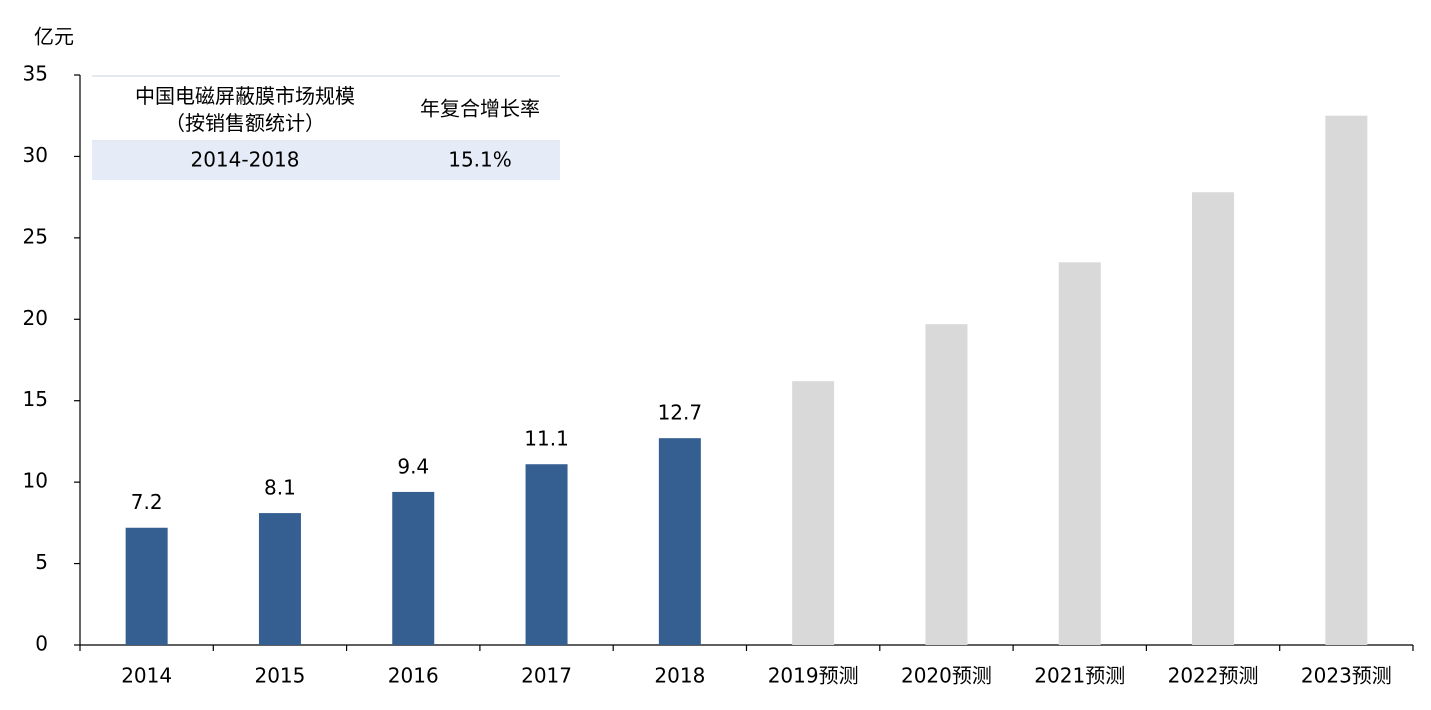 The image size is (1431, 710). Describe the element at coordinates (35, 236) in the screenshot. I see `y-tick-label: 25` at that location.